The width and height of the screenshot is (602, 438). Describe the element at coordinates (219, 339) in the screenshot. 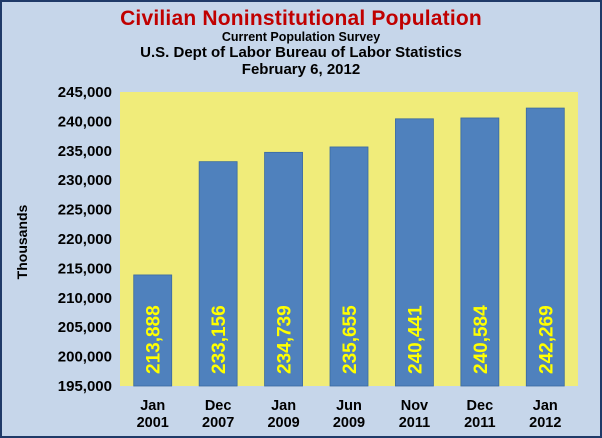

I see `bar-value-label: 233,156` at that location.